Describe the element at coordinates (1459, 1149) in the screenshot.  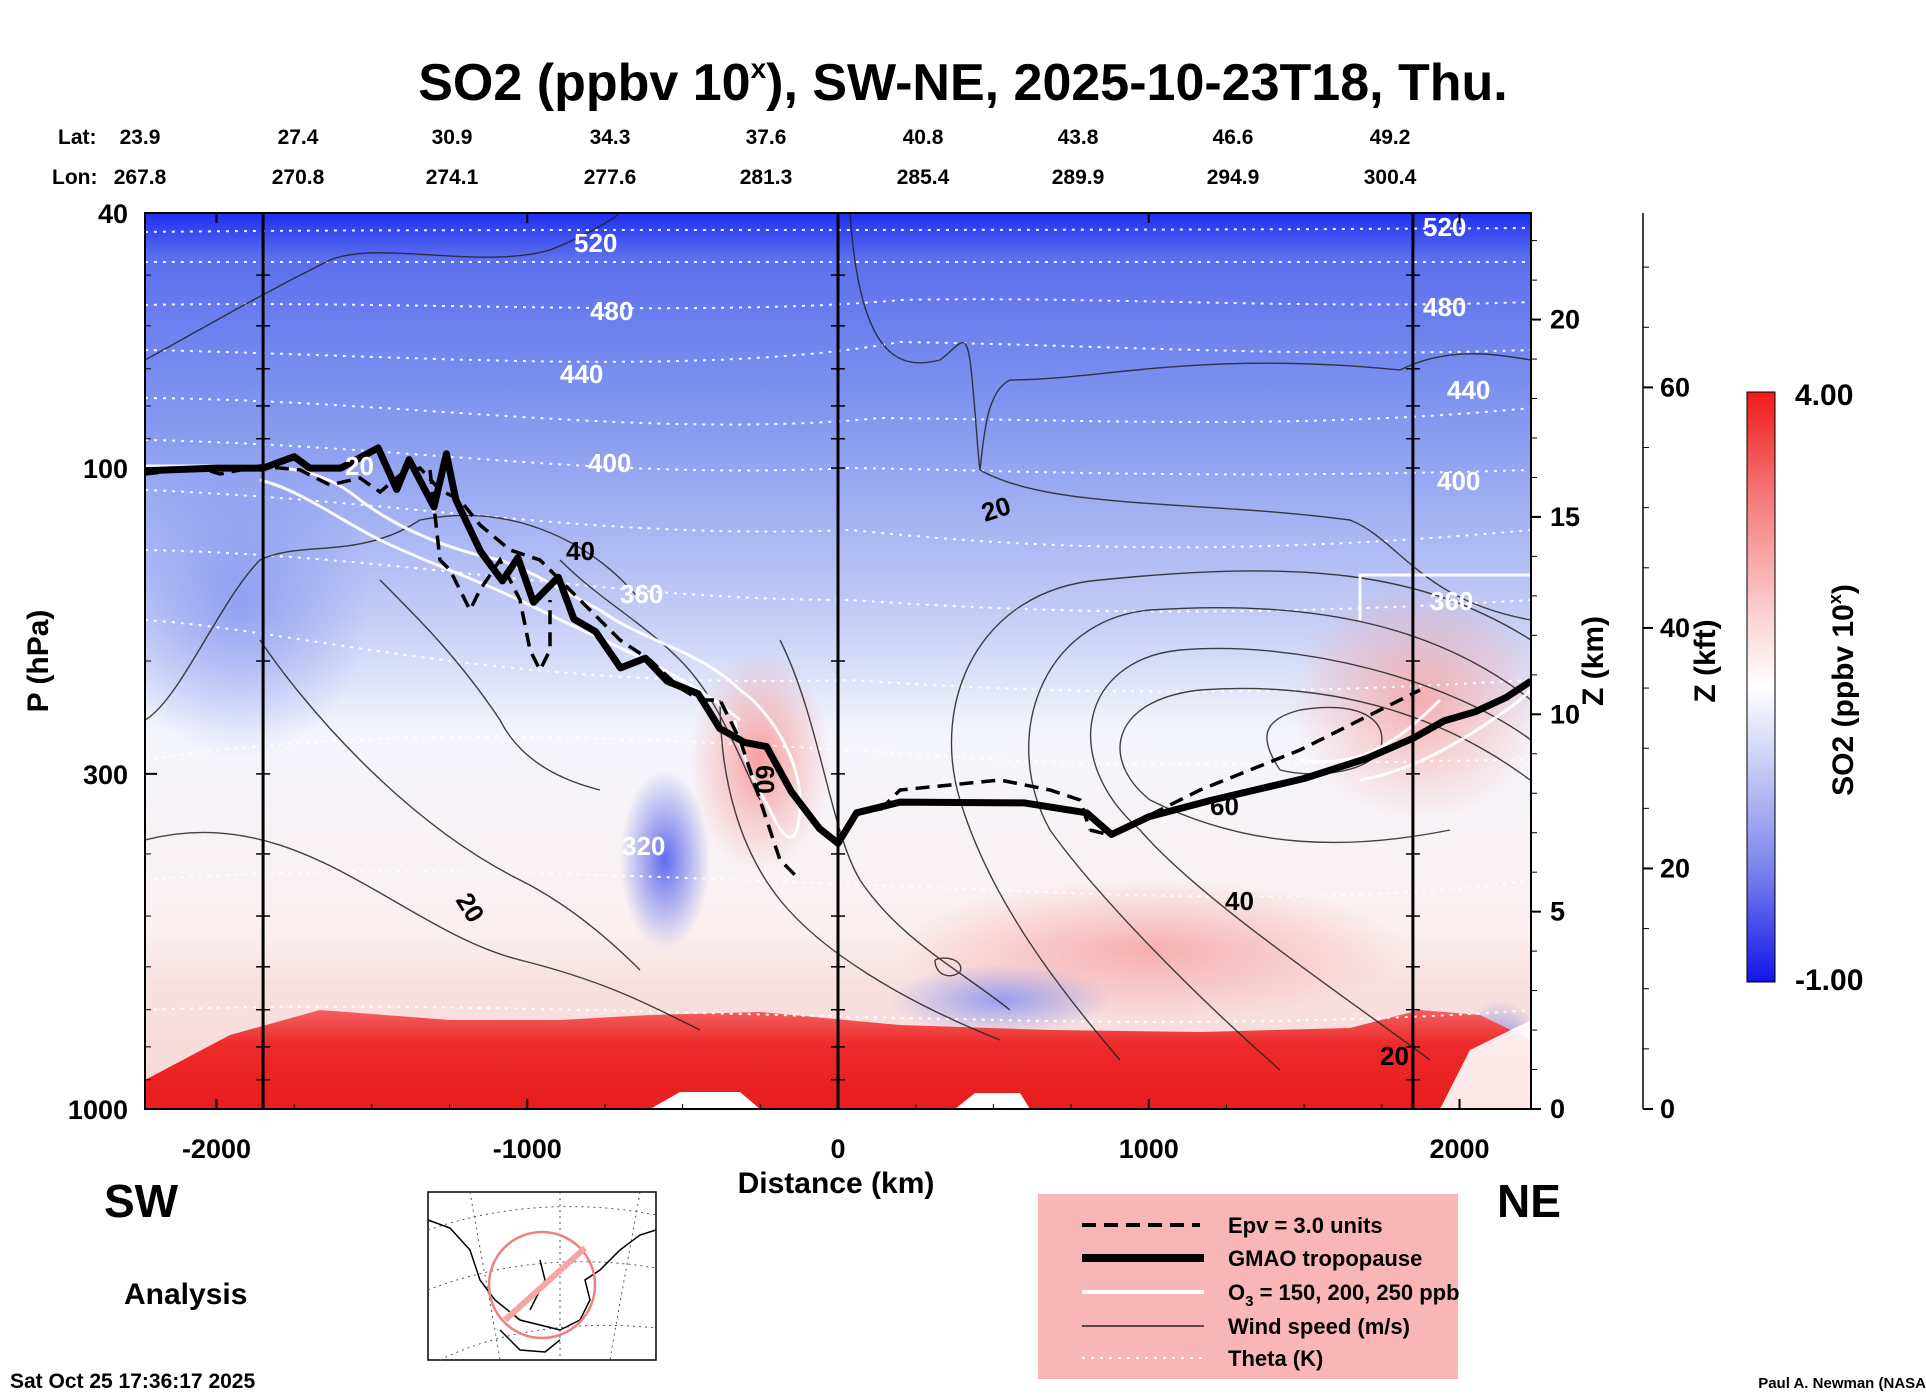
I see `x-tick-label: 2000` at that location.